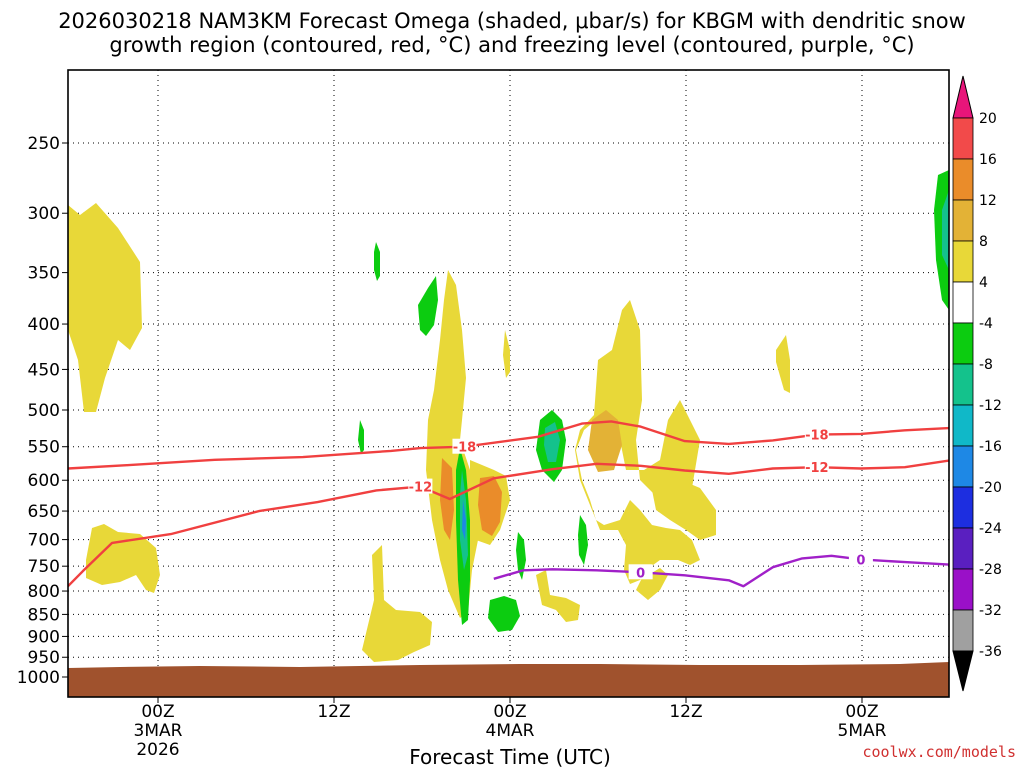 This screenshot has height=768, width=1024. Describe the element at coordinates (333, 712) in the screenshot. I see `x-tick-label-1: 12Z` at that location.